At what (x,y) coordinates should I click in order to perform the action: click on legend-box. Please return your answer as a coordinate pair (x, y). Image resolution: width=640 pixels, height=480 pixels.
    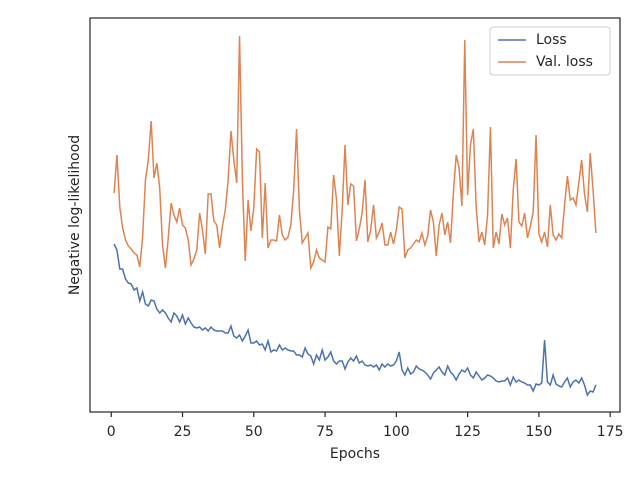
    Looking at the image, I should click on (550, 51).